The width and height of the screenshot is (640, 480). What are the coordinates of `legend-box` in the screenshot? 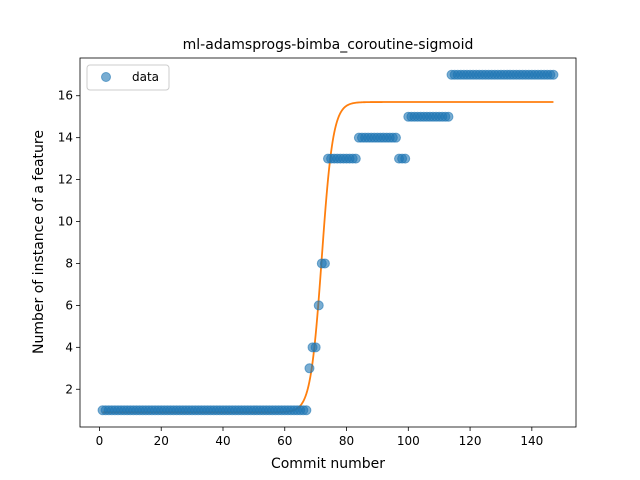 It's located at (128, 77).